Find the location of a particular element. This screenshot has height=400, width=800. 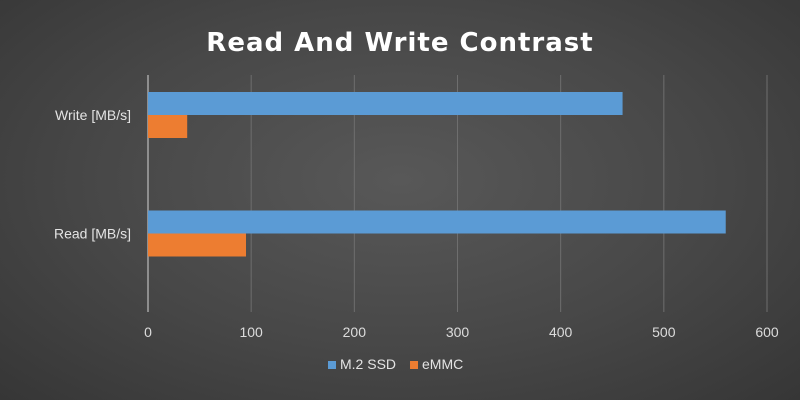

category-label-write: Write [MB/s] is located at coordinates (93, 115).